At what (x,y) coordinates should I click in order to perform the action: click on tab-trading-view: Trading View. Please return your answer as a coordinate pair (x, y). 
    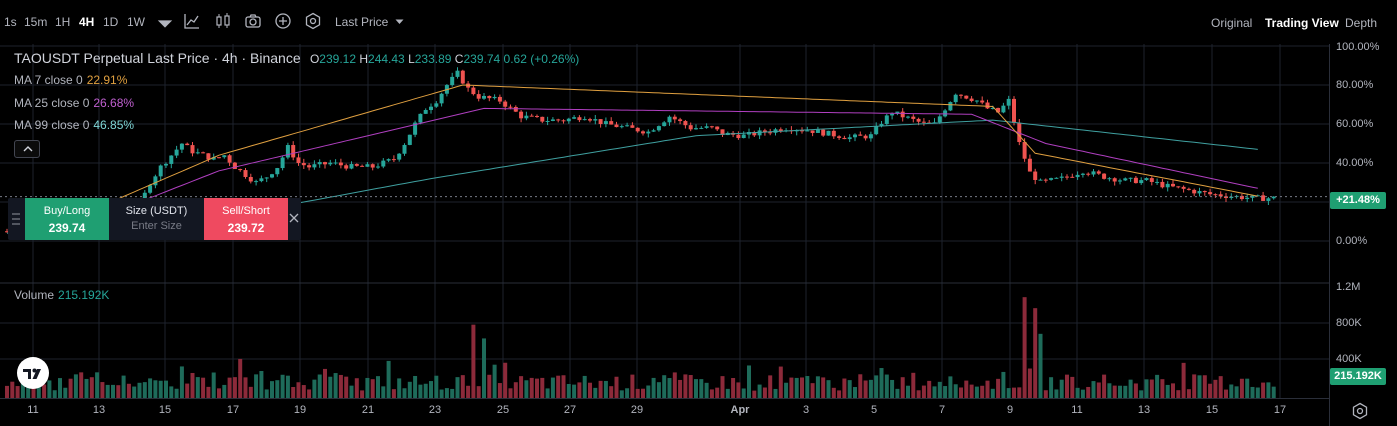
    Looking at the image, I should click on (1302, 23).